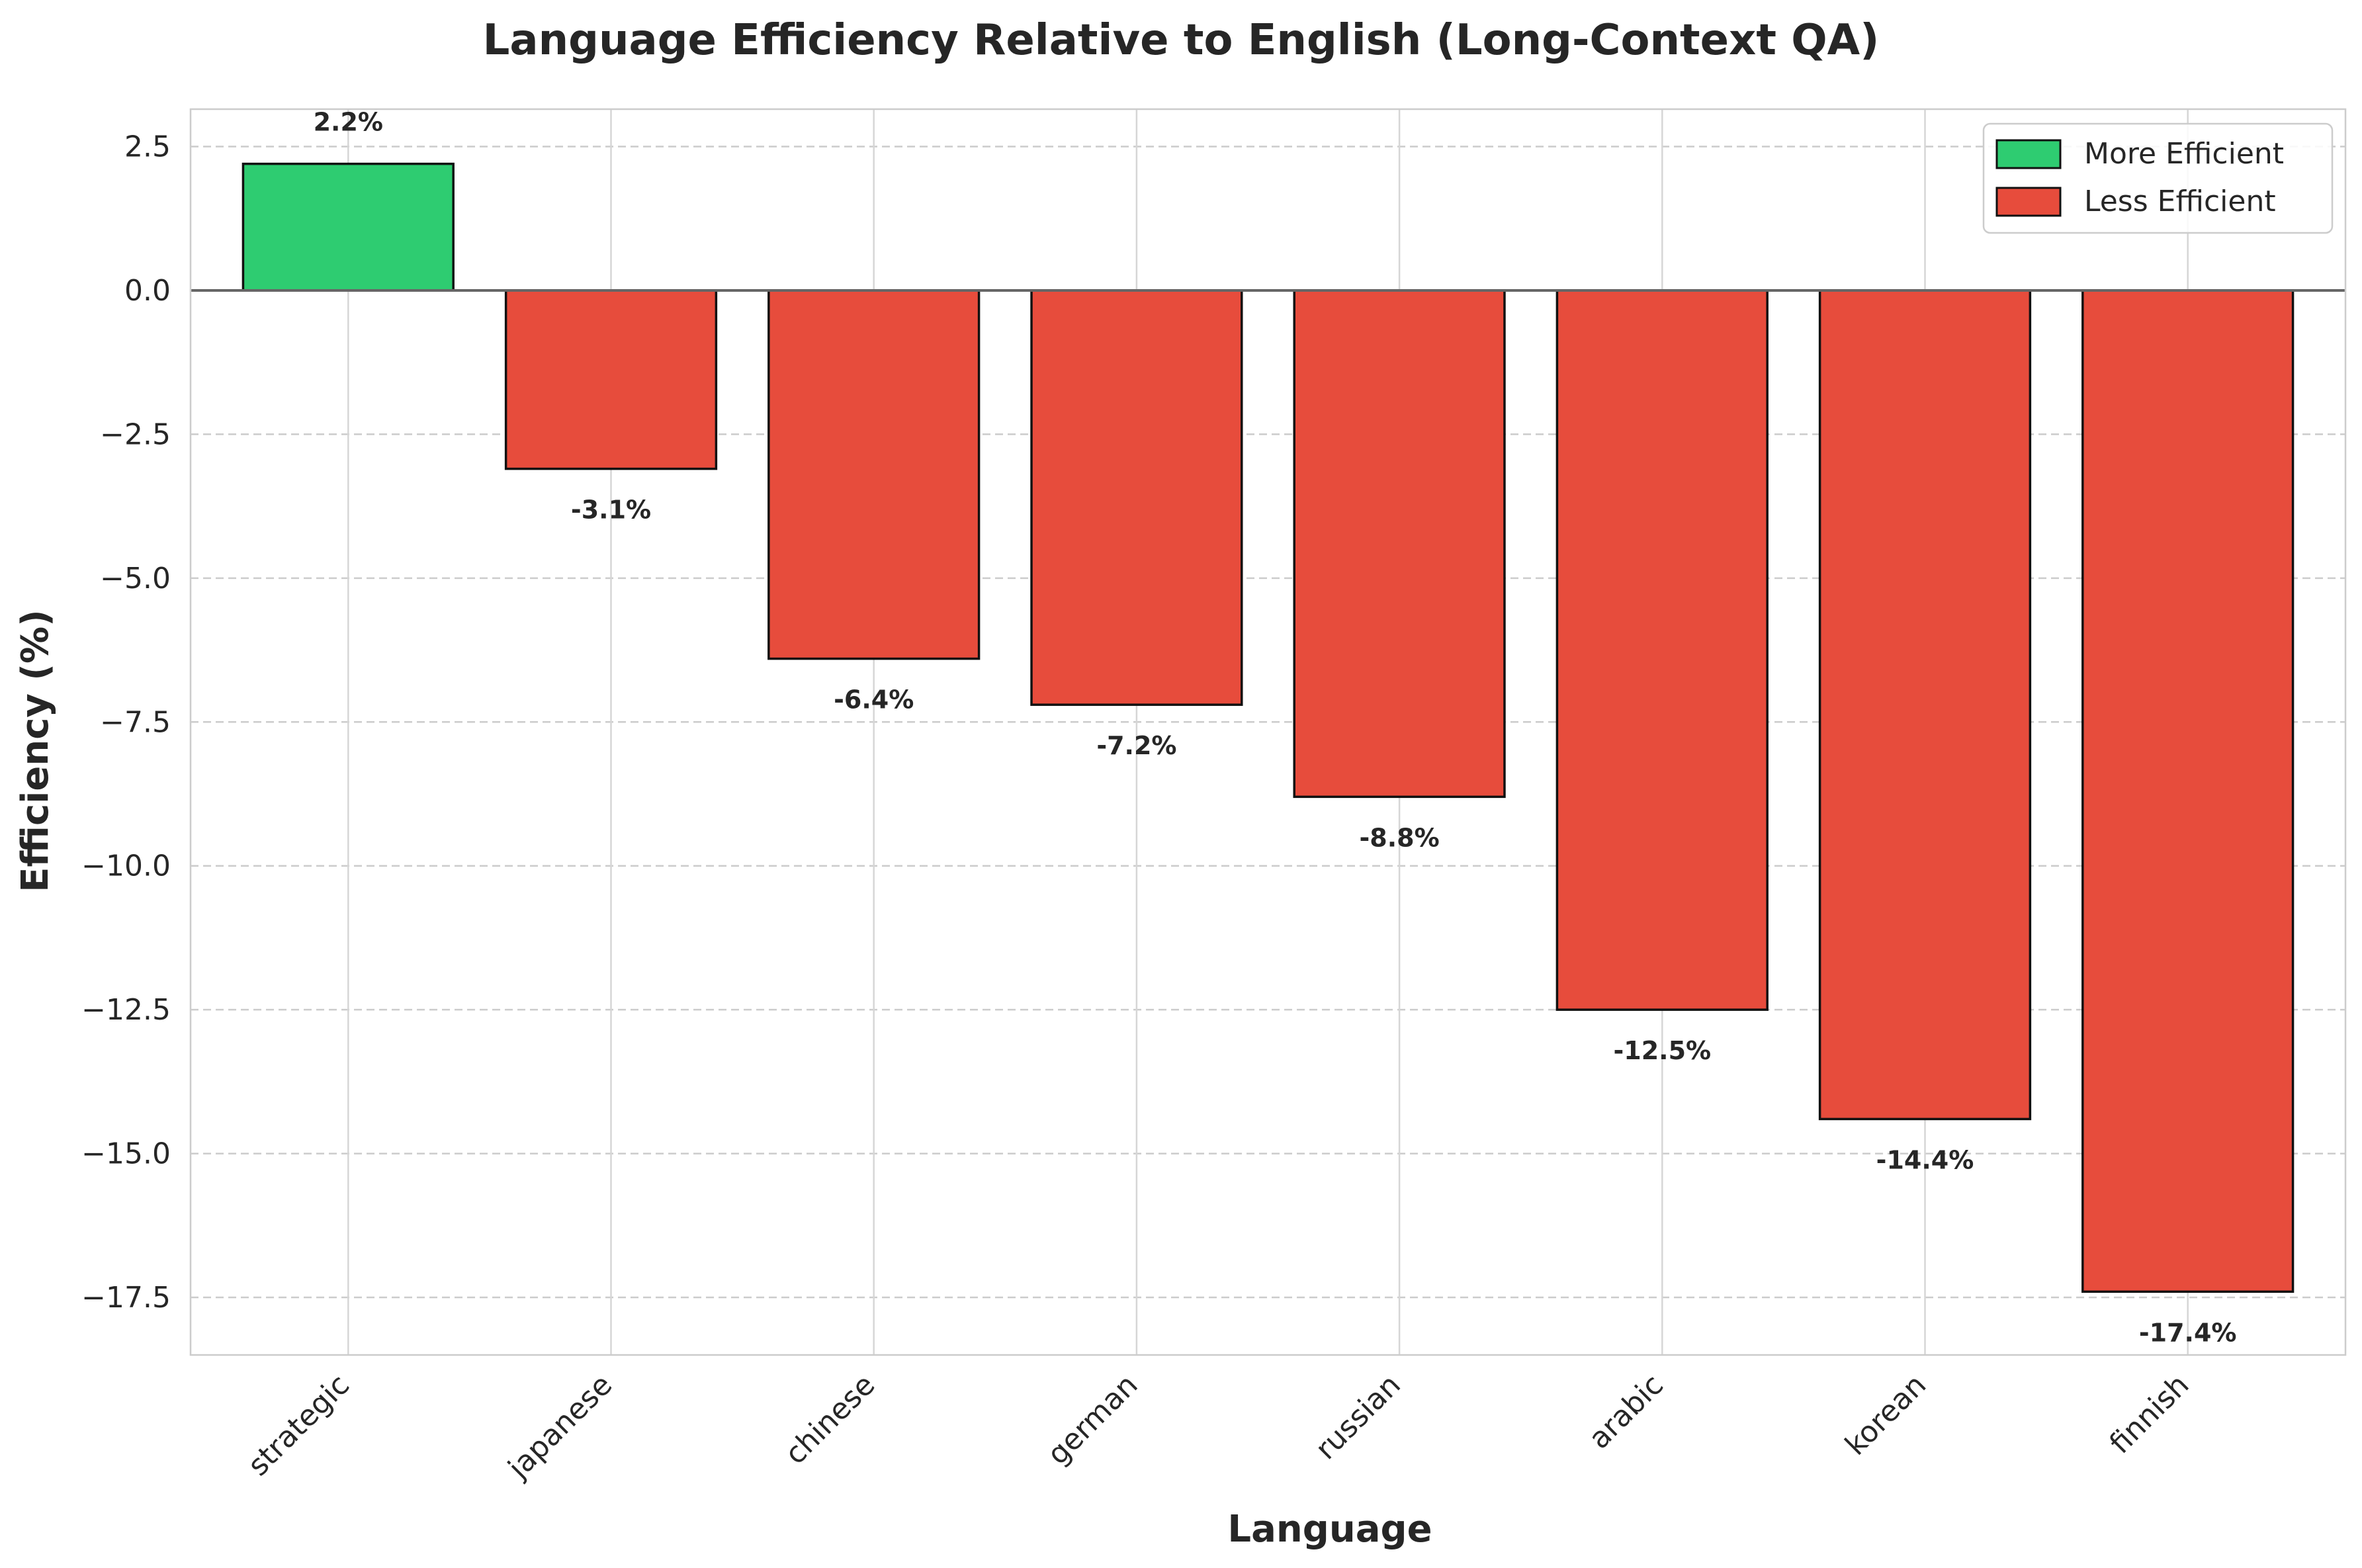 The height and width of the screenshot is (1568, 2362). I want to click on legend: More Efficient Less Efficient, so click(2158, 178).